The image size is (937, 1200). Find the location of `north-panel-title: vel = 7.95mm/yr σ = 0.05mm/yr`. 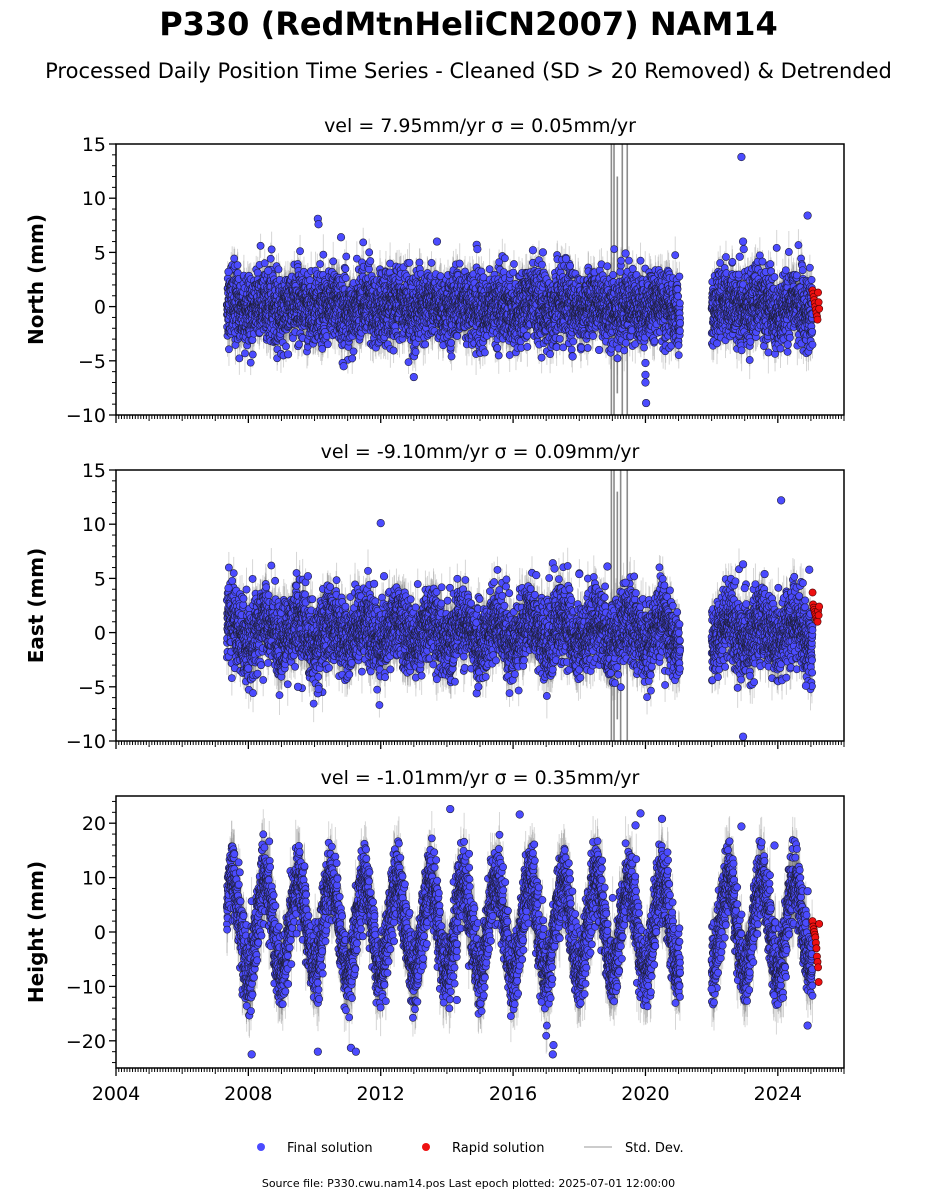

north-panel-title: vel = 7.95mm/yr σ = 0.05mm/yr is located at coordinates (480, 126).